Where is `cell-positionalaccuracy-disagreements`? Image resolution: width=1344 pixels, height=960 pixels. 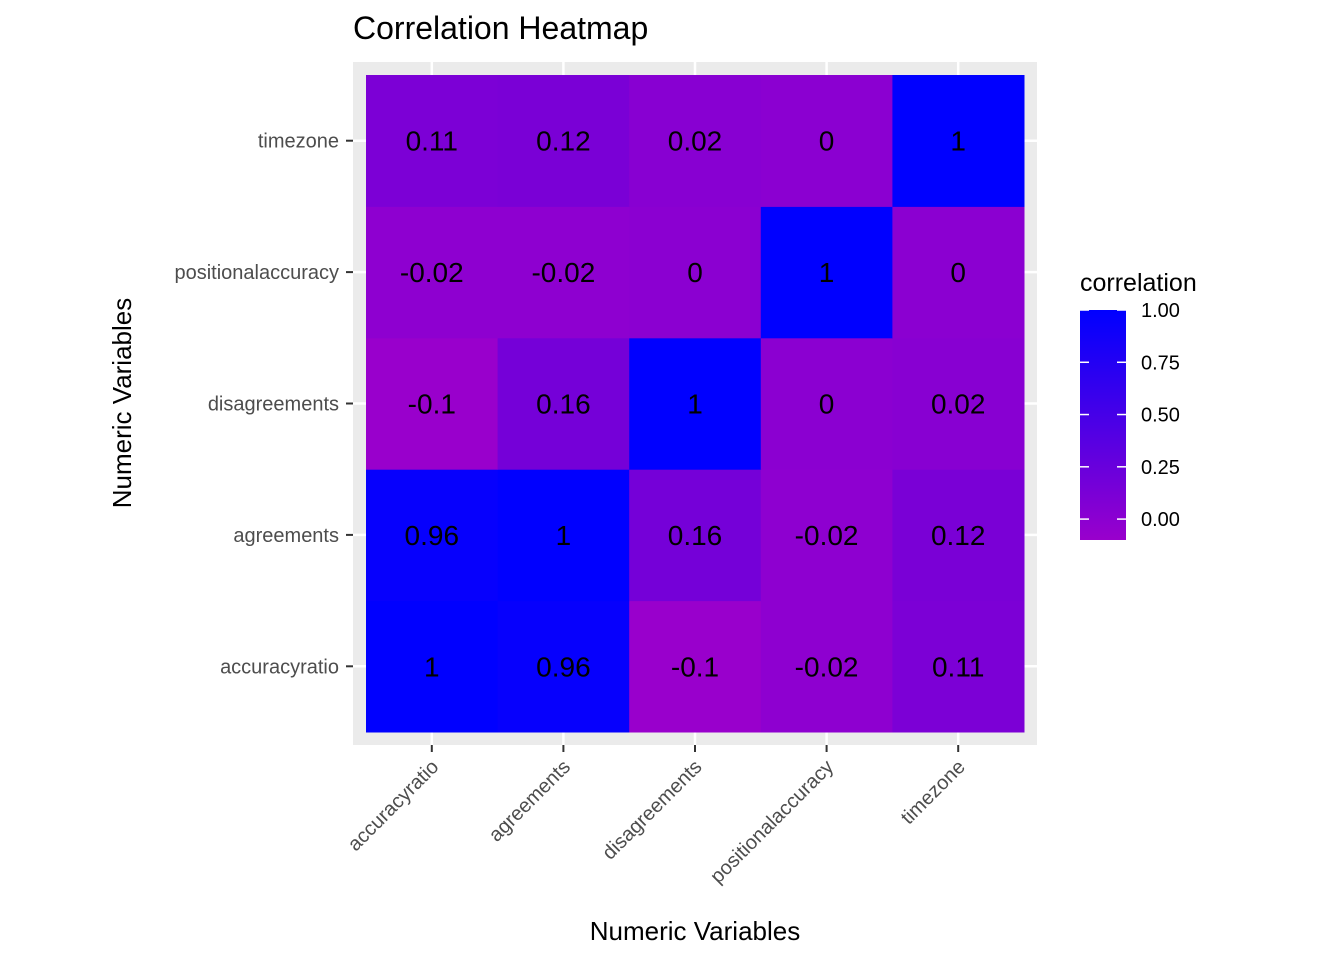
cell-positionalaccuracy-disagreements is located at coordinates (826, 403).